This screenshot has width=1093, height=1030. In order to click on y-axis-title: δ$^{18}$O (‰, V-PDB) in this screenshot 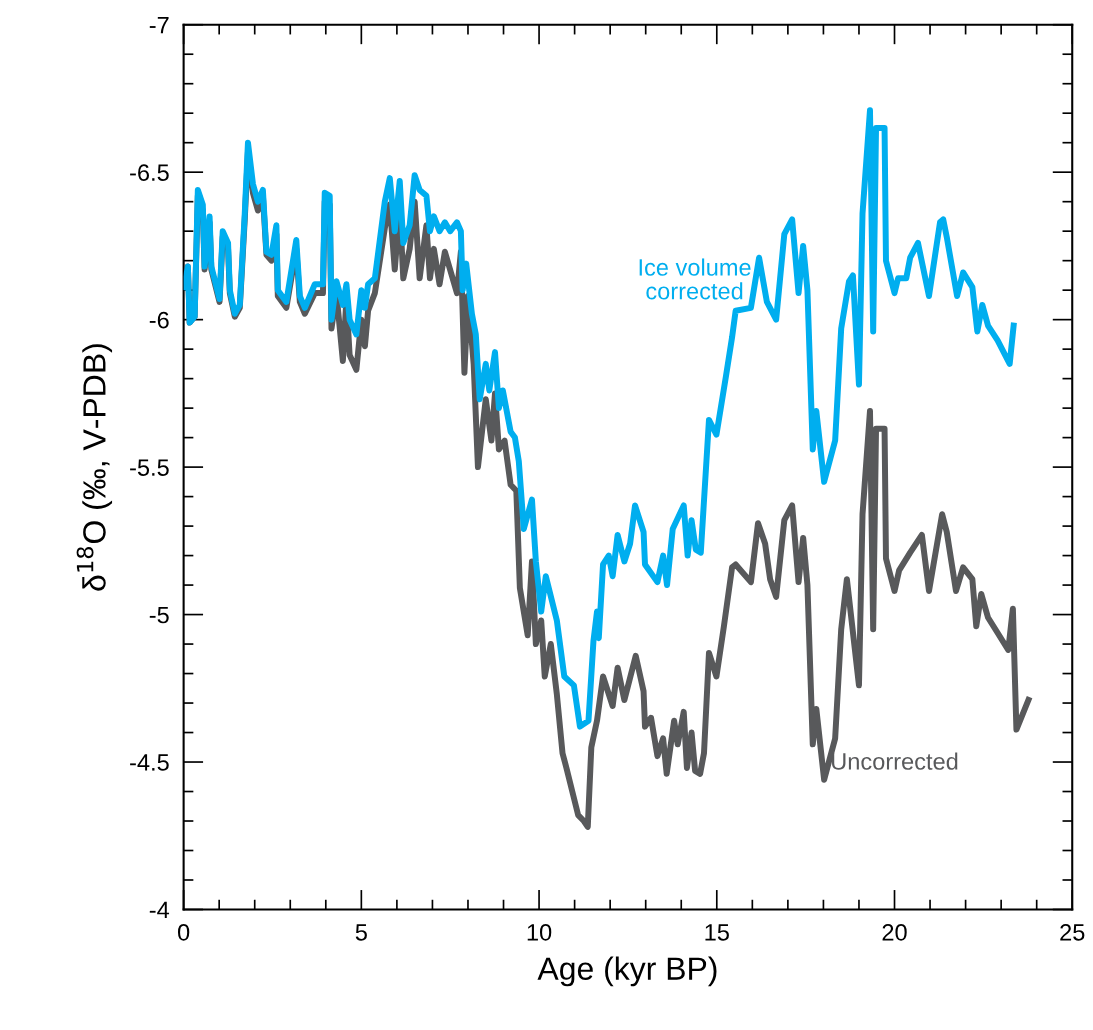, I will do `click(94, 467)`.